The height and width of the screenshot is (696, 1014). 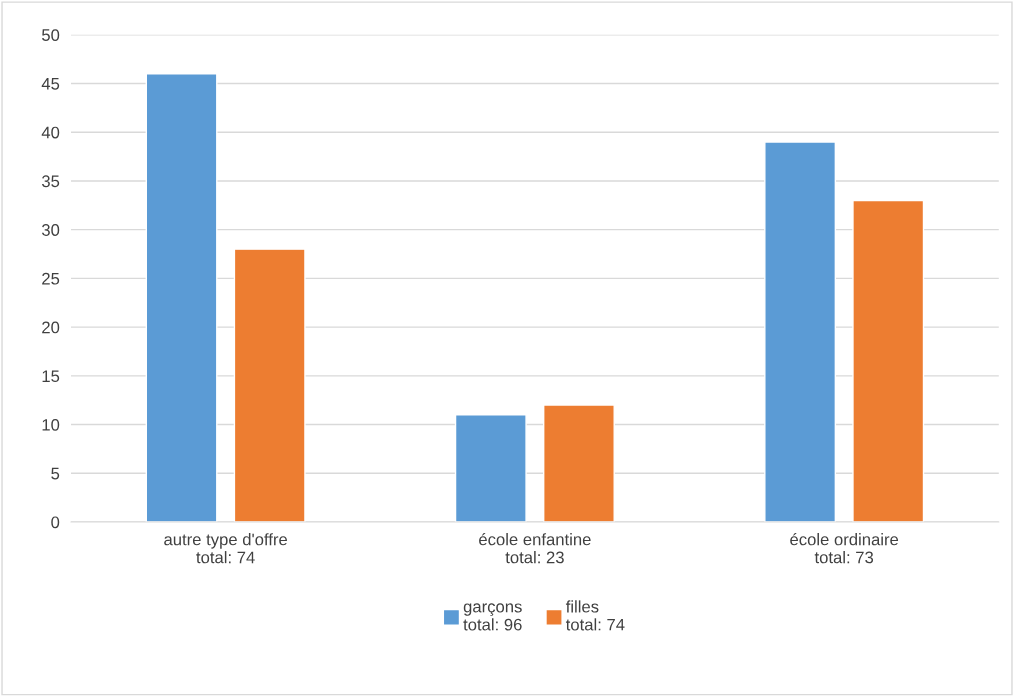 I want to click on y-tick-label: 35, so click(x=50, y=181).